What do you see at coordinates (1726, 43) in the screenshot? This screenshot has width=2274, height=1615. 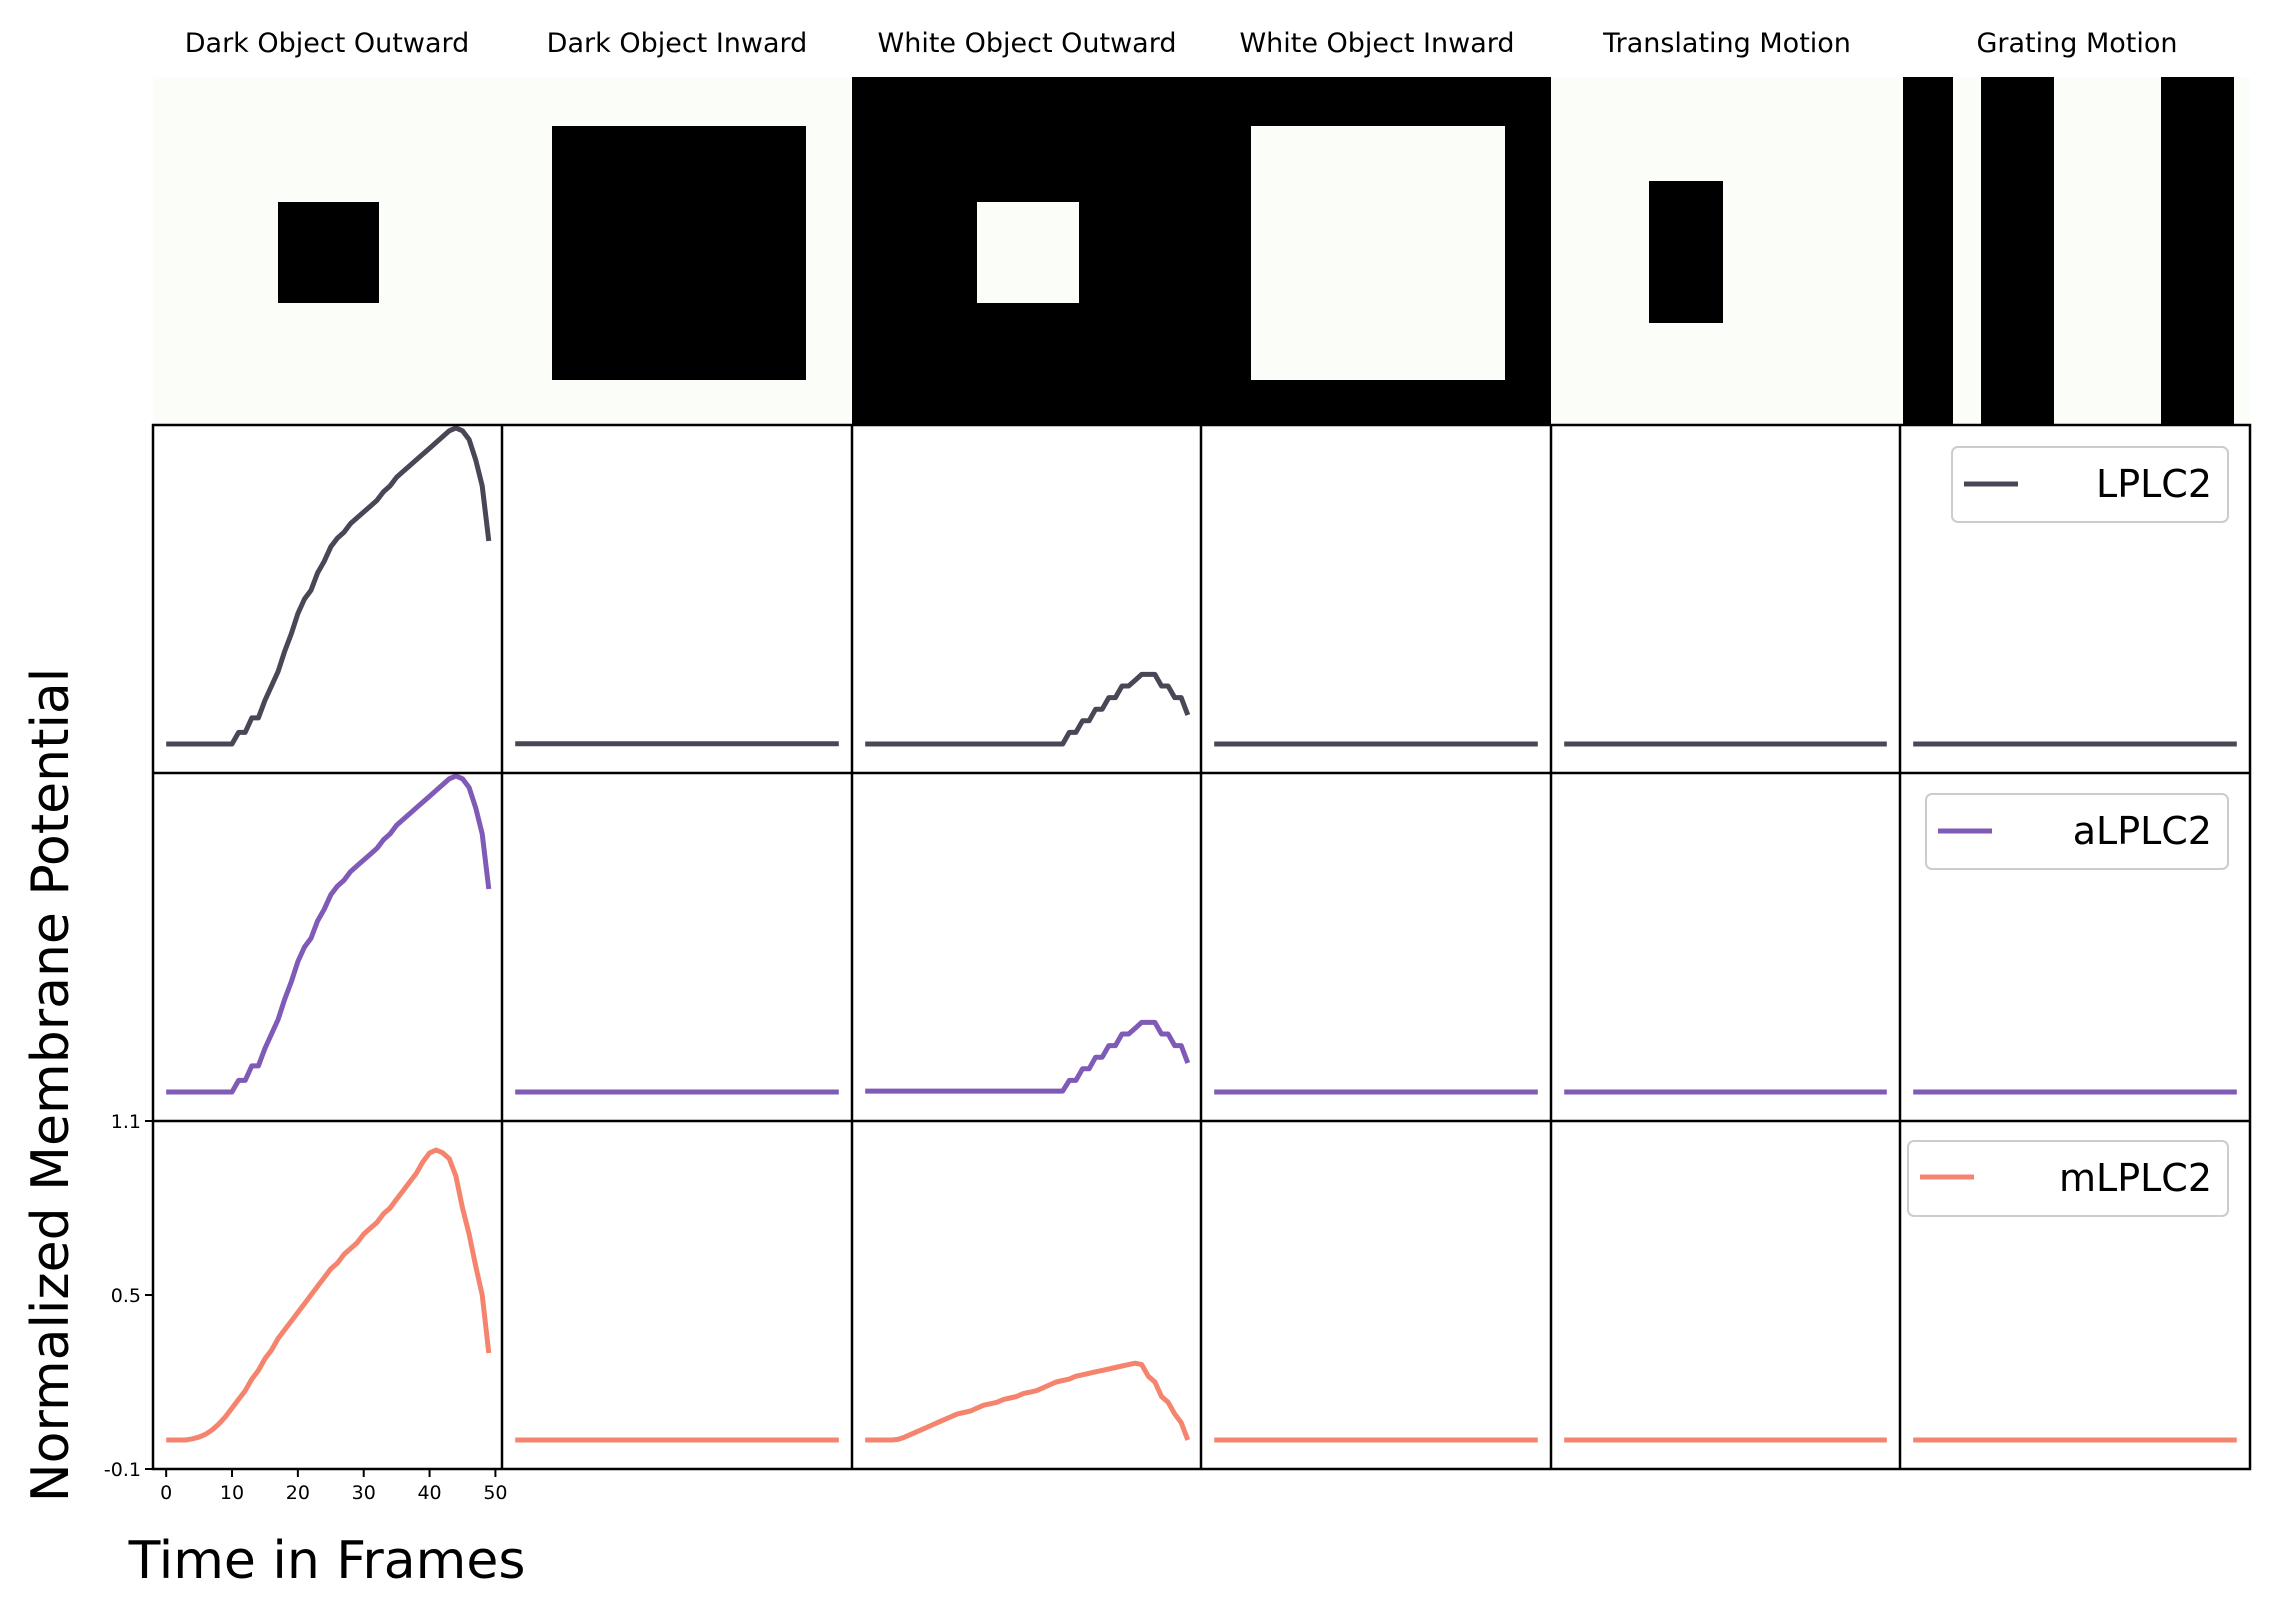 I see `column-title-translating-motion: Translating Motion` at bounding box center [1726, 43].